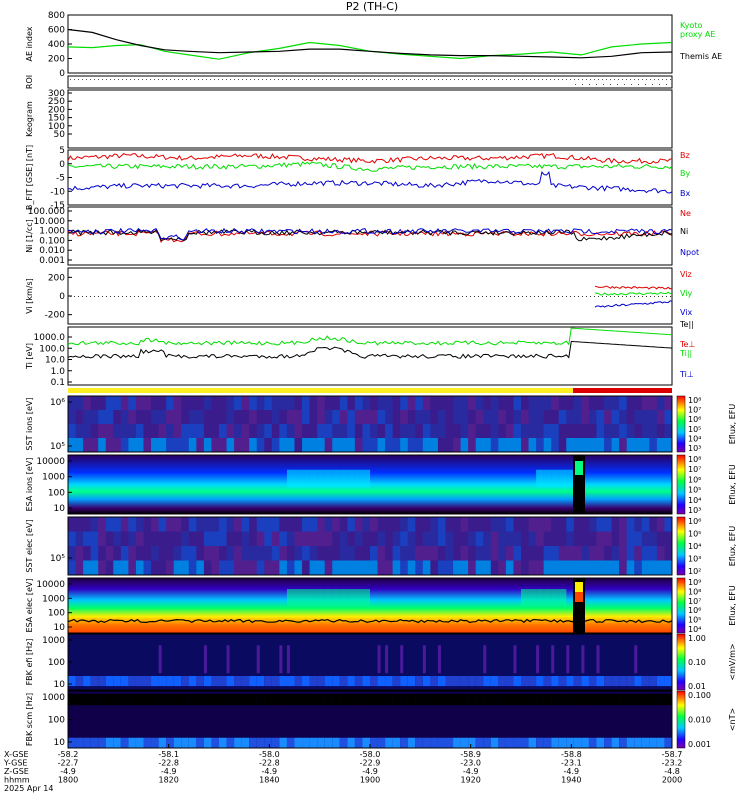 The height and width of the screenshot is (800, 750). I want to click on time-tick-label: -22.7, so click(68, 763).